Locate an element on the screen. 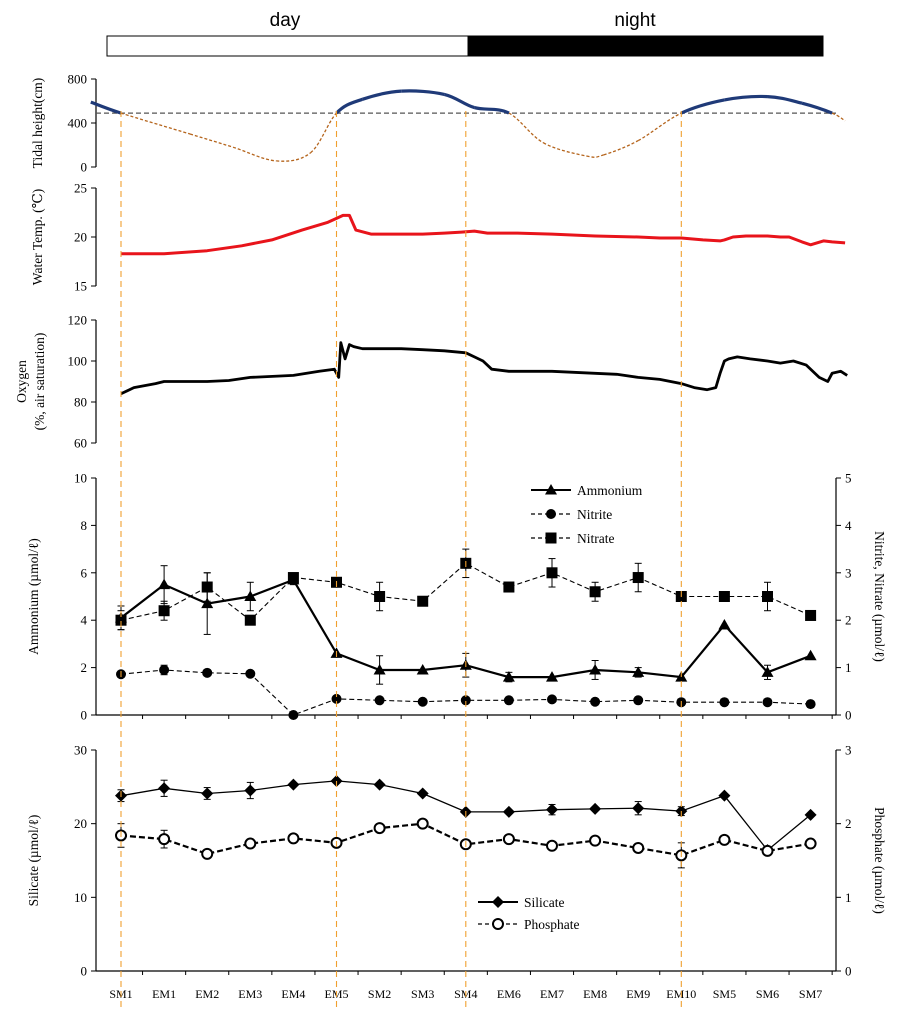 The width and height of the screenshot is (898, 1022). left-tick-label: 20 is located at coordinates (80, 823).